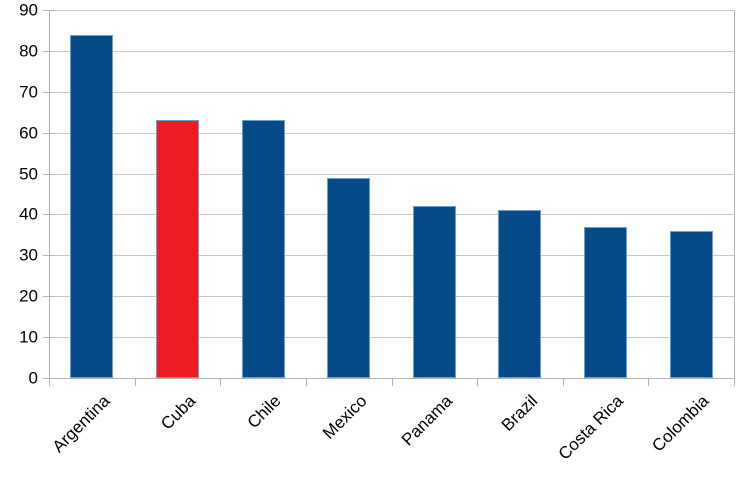 Image resolution: width=747 pixels, height=478 pixels. Describe the element at coordinates (691, 304) in the screenshot. I see `bar-colombia` at that location.